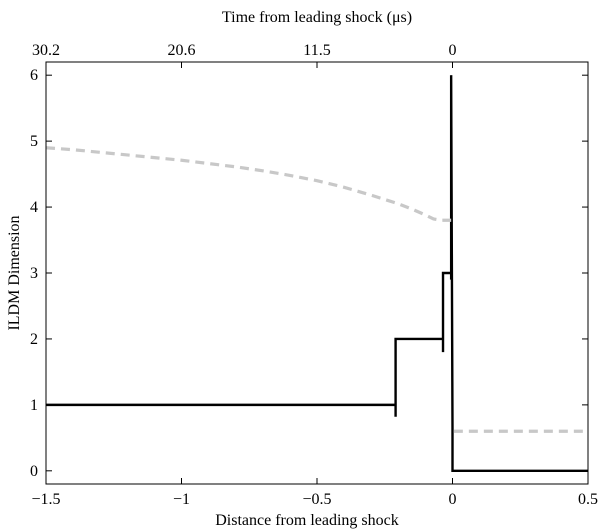 The height and width of the screenshot is (529, 600). I want to click on y-tick-label: 4, so click(34, 207).